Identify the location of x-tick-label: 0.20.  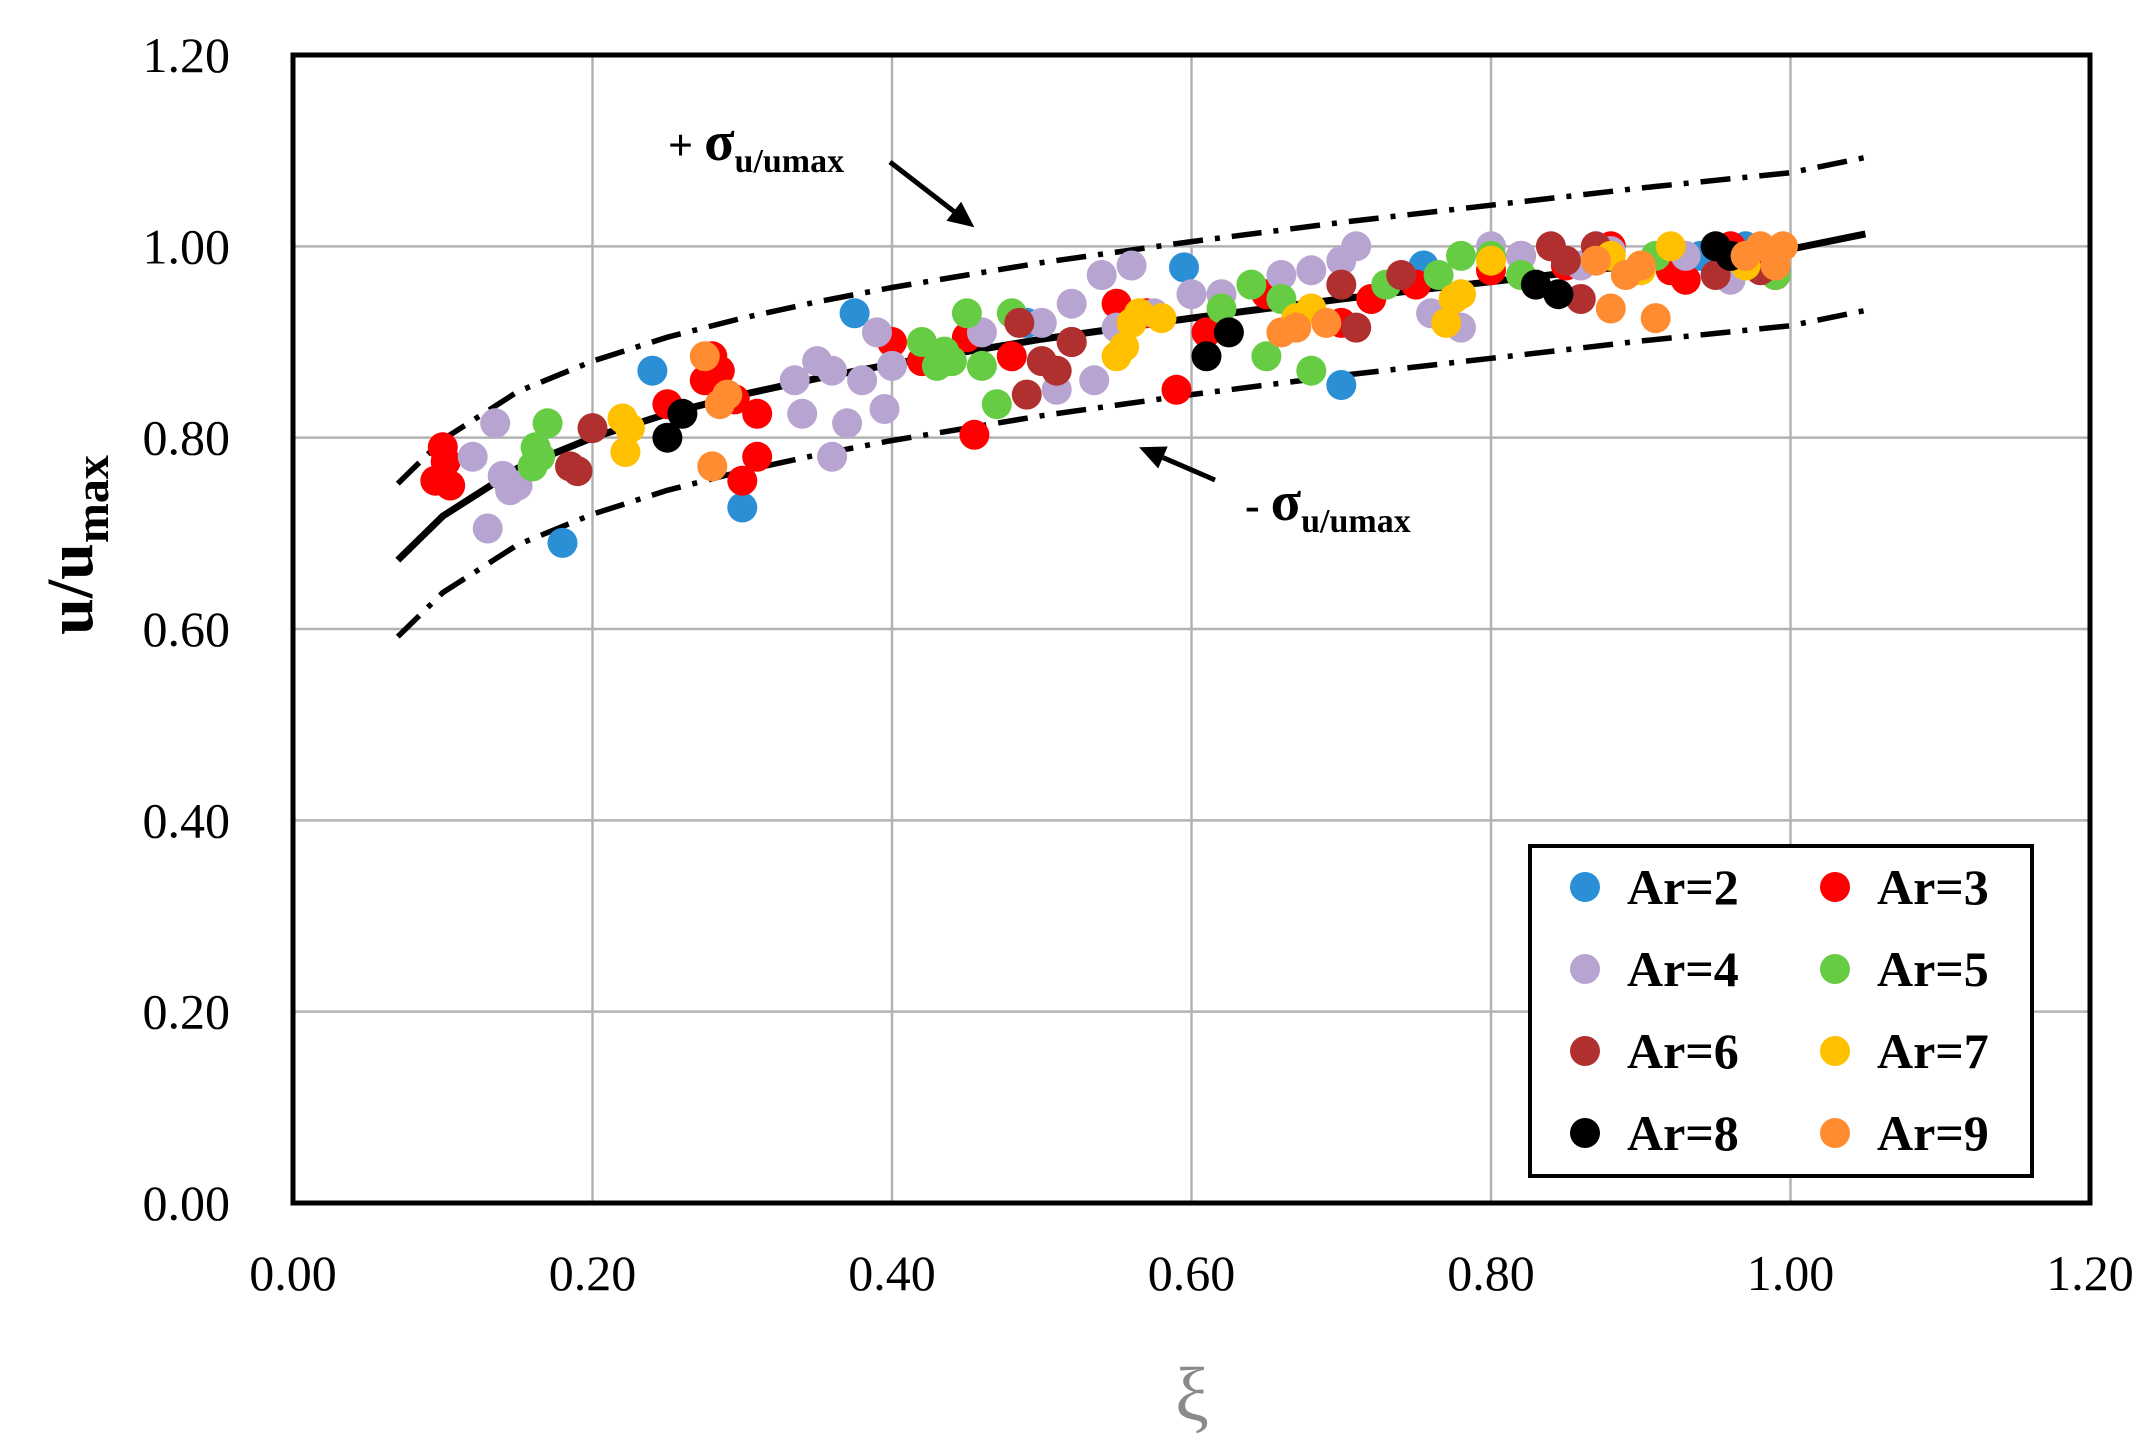
(593, 1273).